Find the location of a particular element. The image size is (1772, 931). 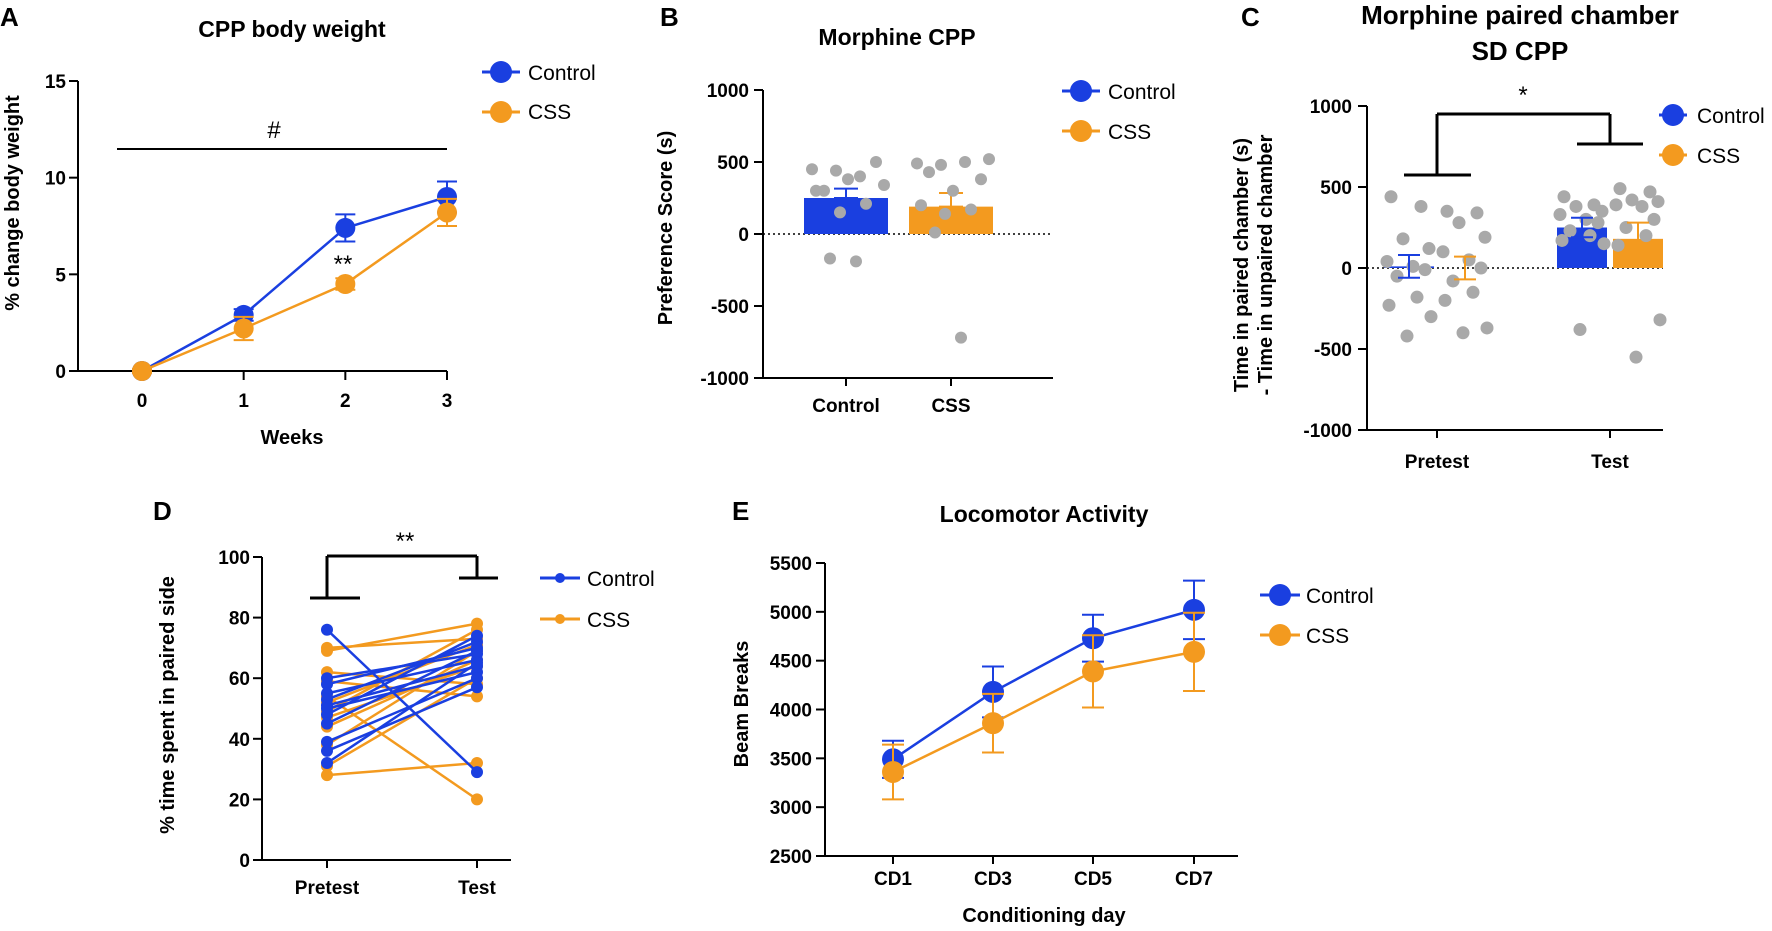

x-tick-label: CSS is located at coordinates (950, 406).